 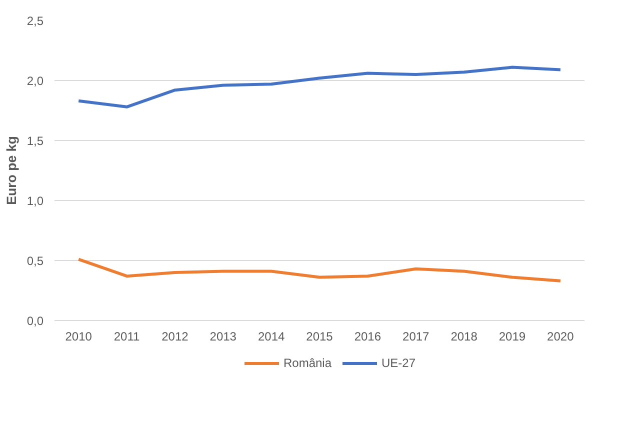 I want to click on y-tick-label: 0,0, so click(x=35, y=321).